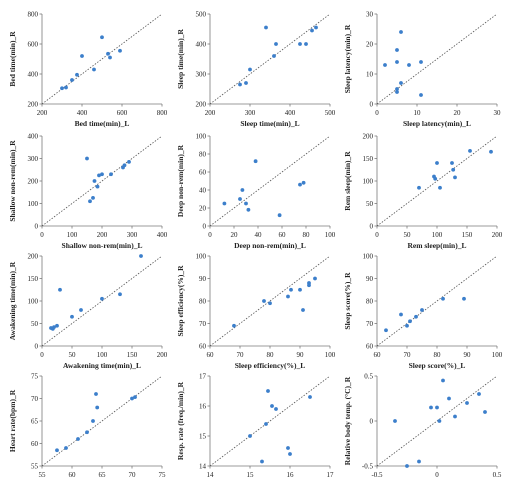 The width and height of the screenshot is (510, 480). Describe the element at coordinates (203, 173) in the screenshot. I see `y-tick-label: 60` at that location.